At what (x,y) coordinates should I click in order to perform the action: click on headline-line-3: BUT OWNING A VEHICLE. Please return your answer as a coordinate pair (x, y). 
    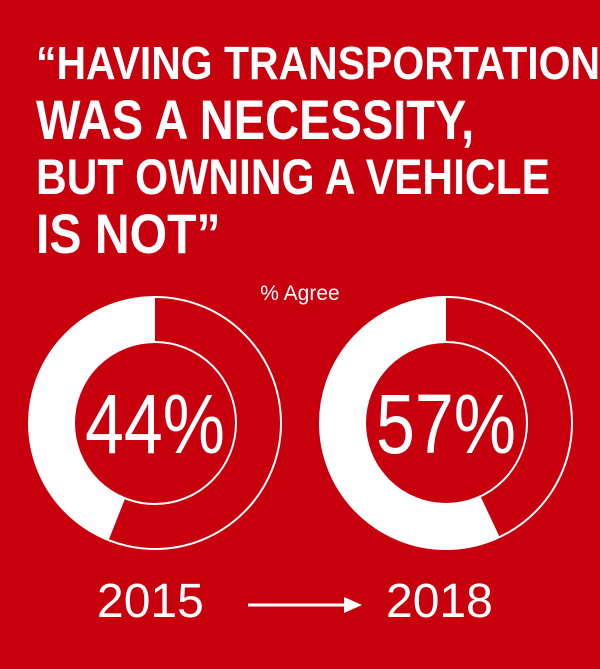
    Looking at the image, I should click on (293, 177).